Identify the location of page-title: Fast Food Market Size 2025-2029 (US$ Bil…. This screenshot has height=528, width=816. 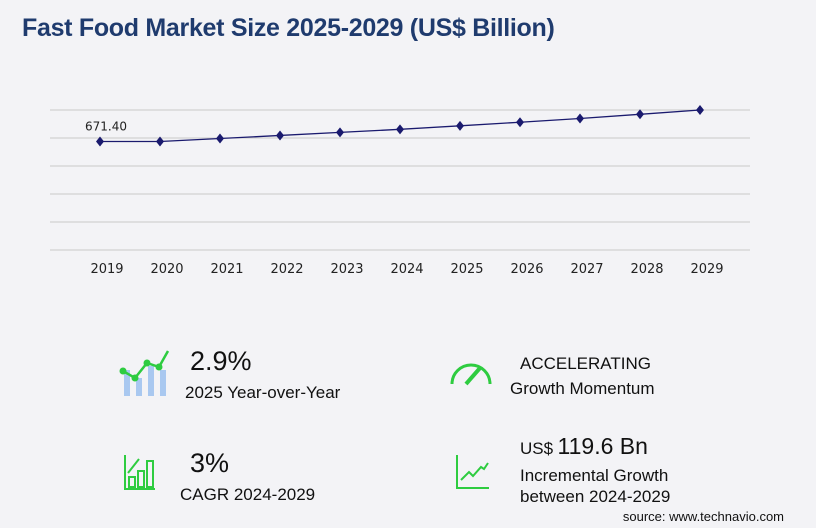
(288, 28).